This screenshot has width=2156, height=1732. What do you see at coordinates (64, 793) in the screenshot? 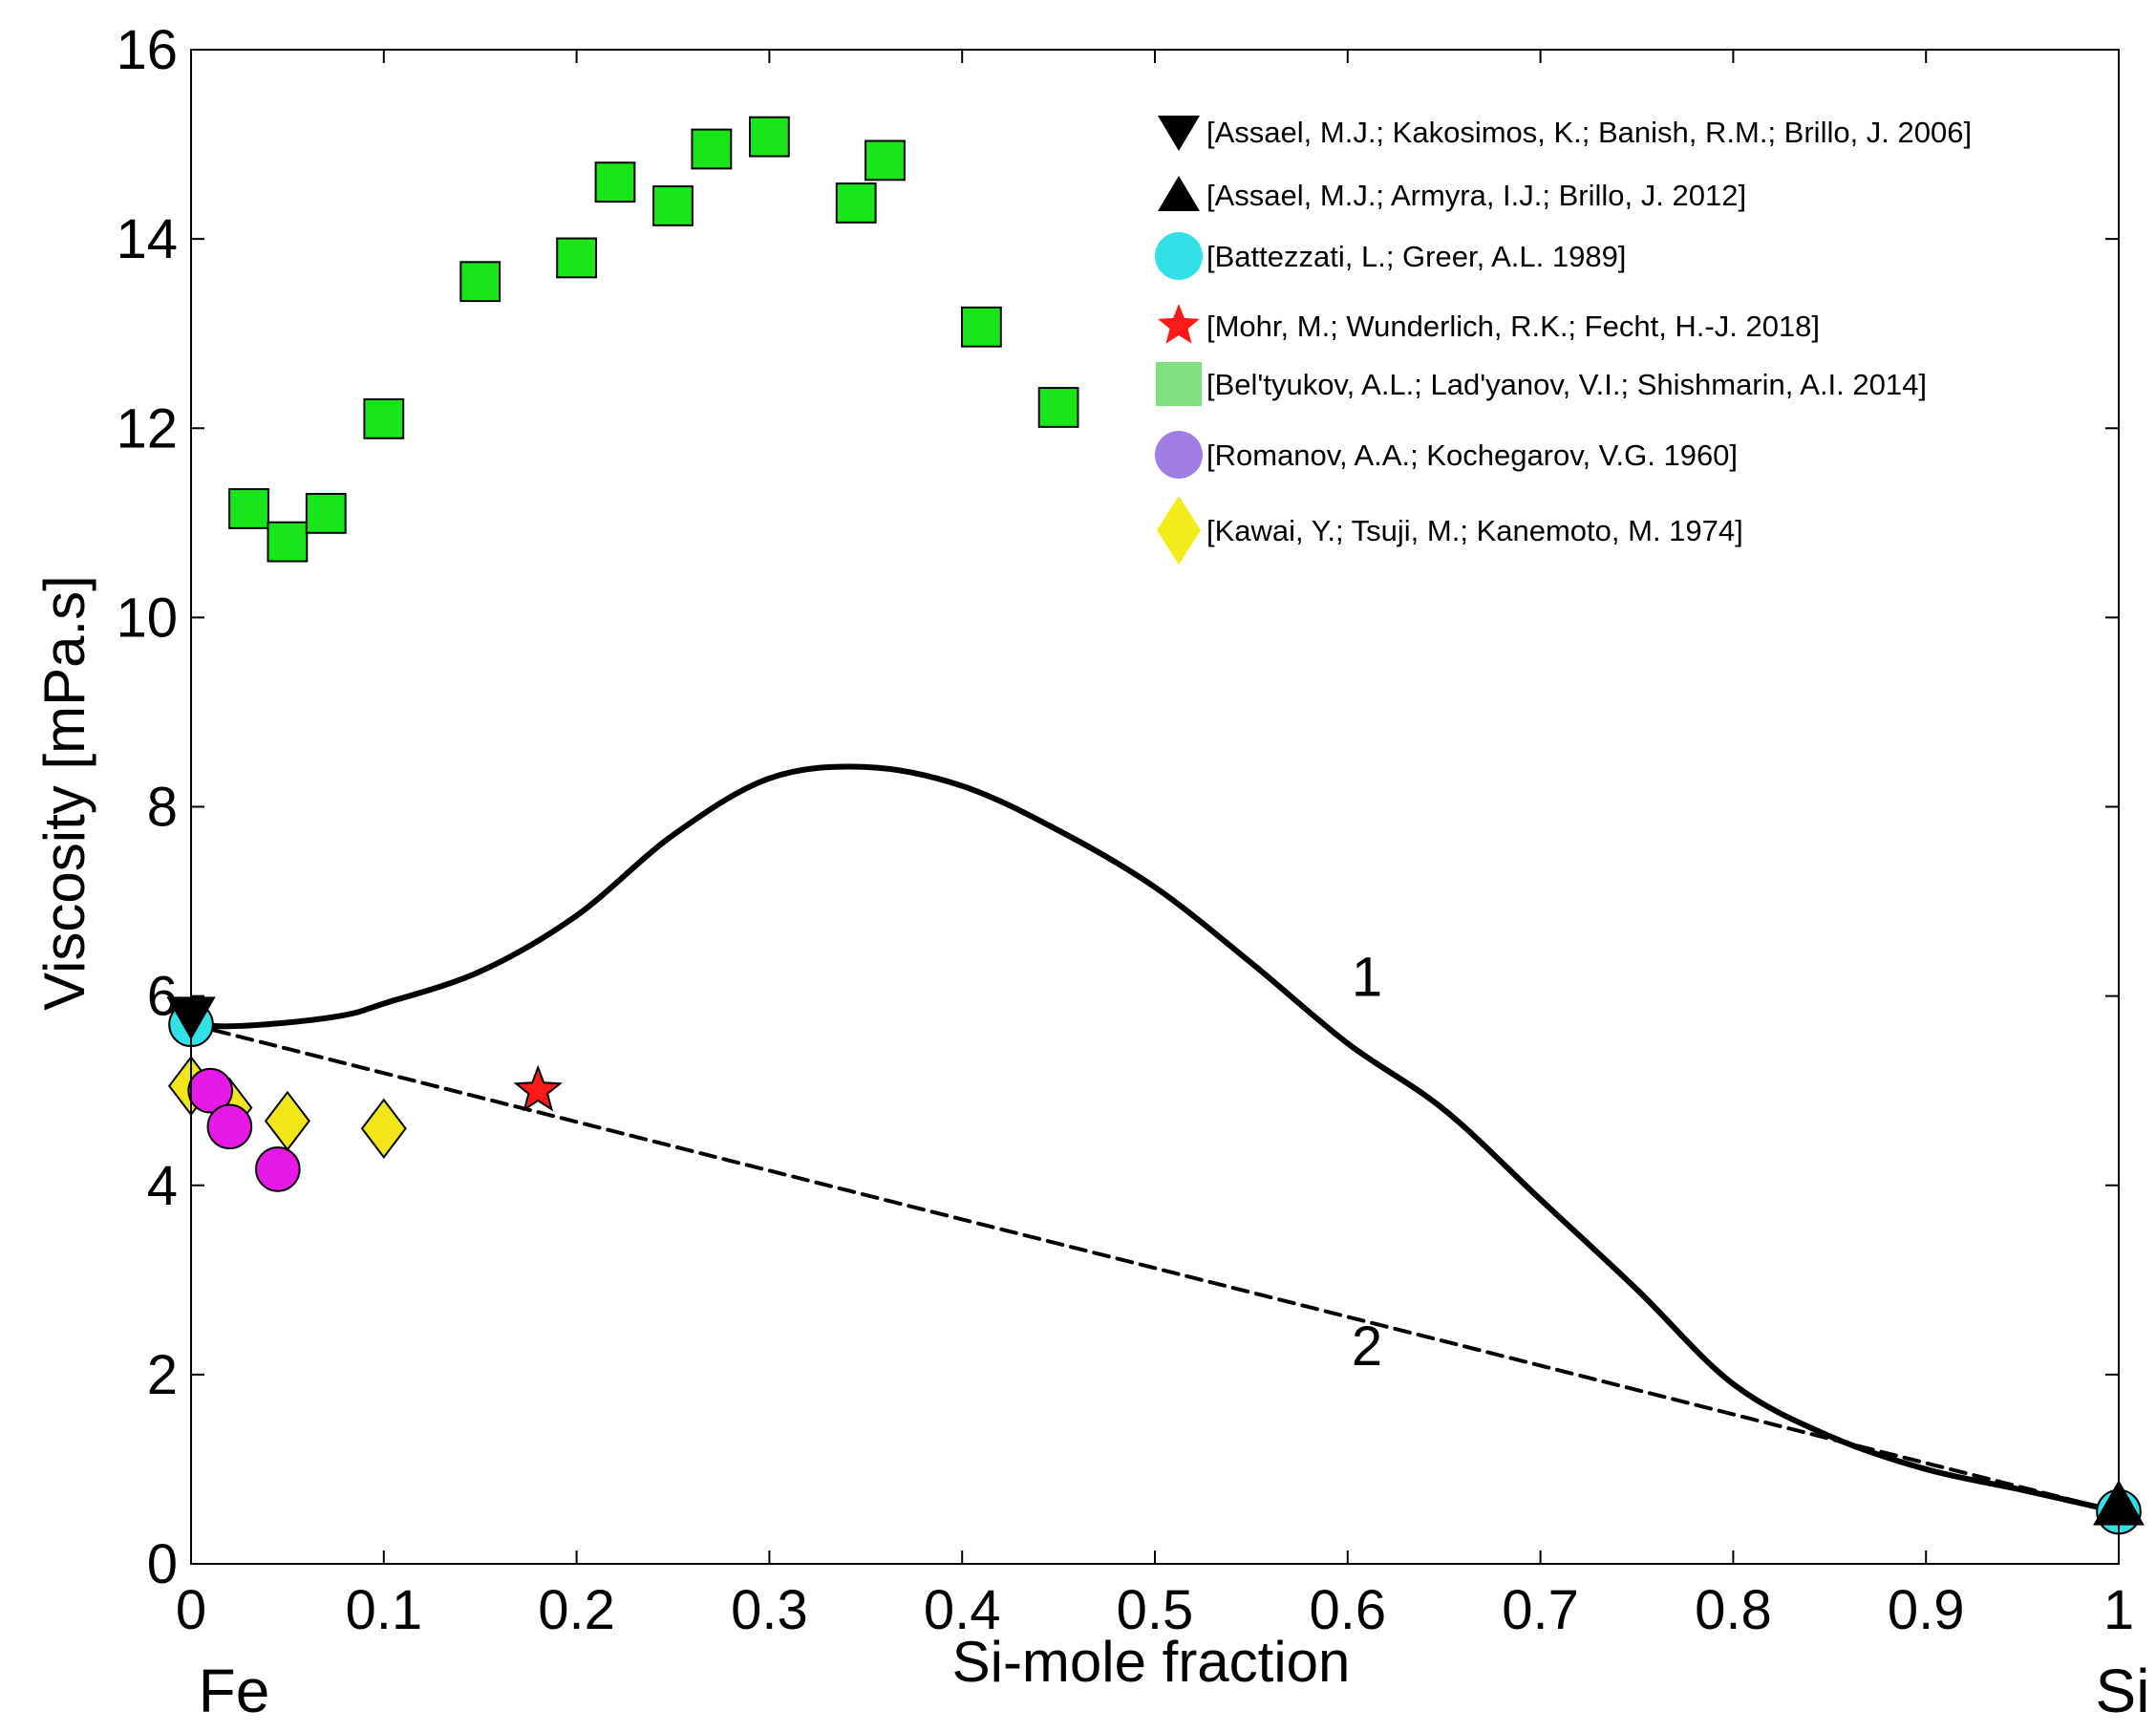
I see `y-axis-title: Viscosity [mPa.s]` at bounding box center [64, 793].